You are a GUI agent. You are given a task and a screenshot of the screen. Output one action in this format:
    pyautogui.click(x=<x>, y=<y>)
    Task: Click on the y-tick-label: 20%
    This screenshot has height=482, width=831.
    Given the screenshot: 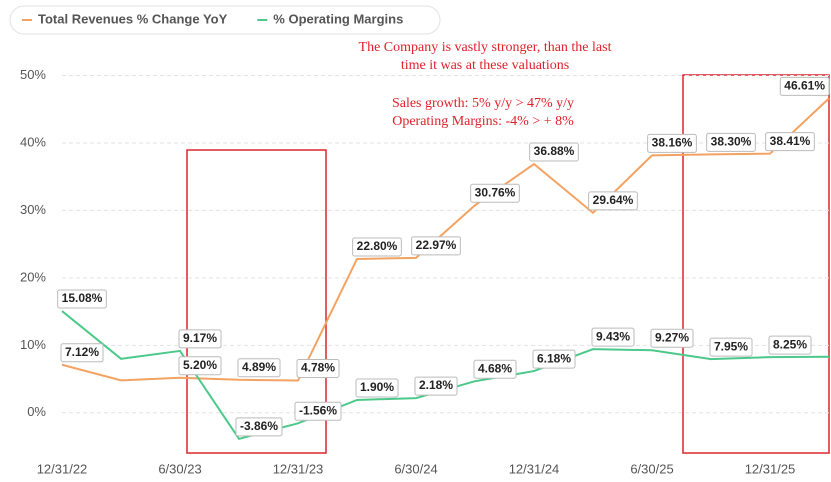 What is the action you would take?
    pyautogui.click(x=33, y=276)
    